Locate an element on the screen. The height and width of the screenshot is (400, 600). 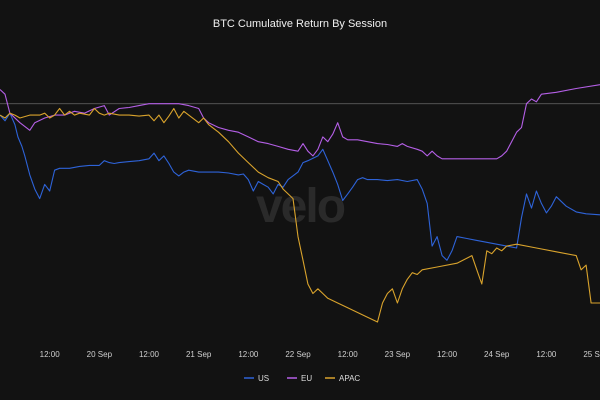
x-tick-label: 25 Sep is located at coordinates (591, 354).